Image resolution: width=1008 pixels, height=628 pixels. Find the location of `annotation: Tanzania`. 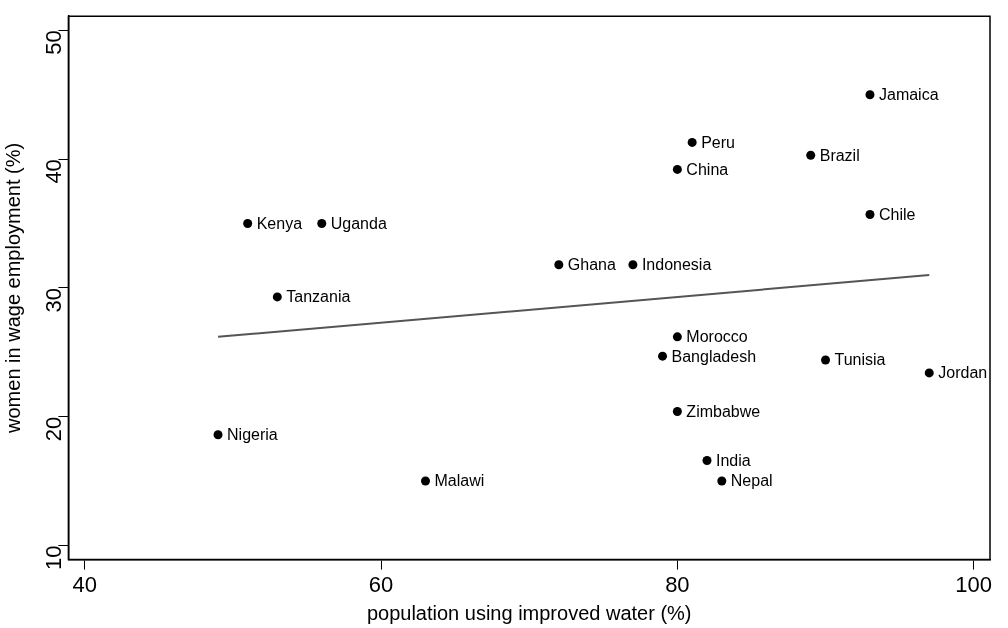

annotation: Tanzania is located at coordinates (318, 297).